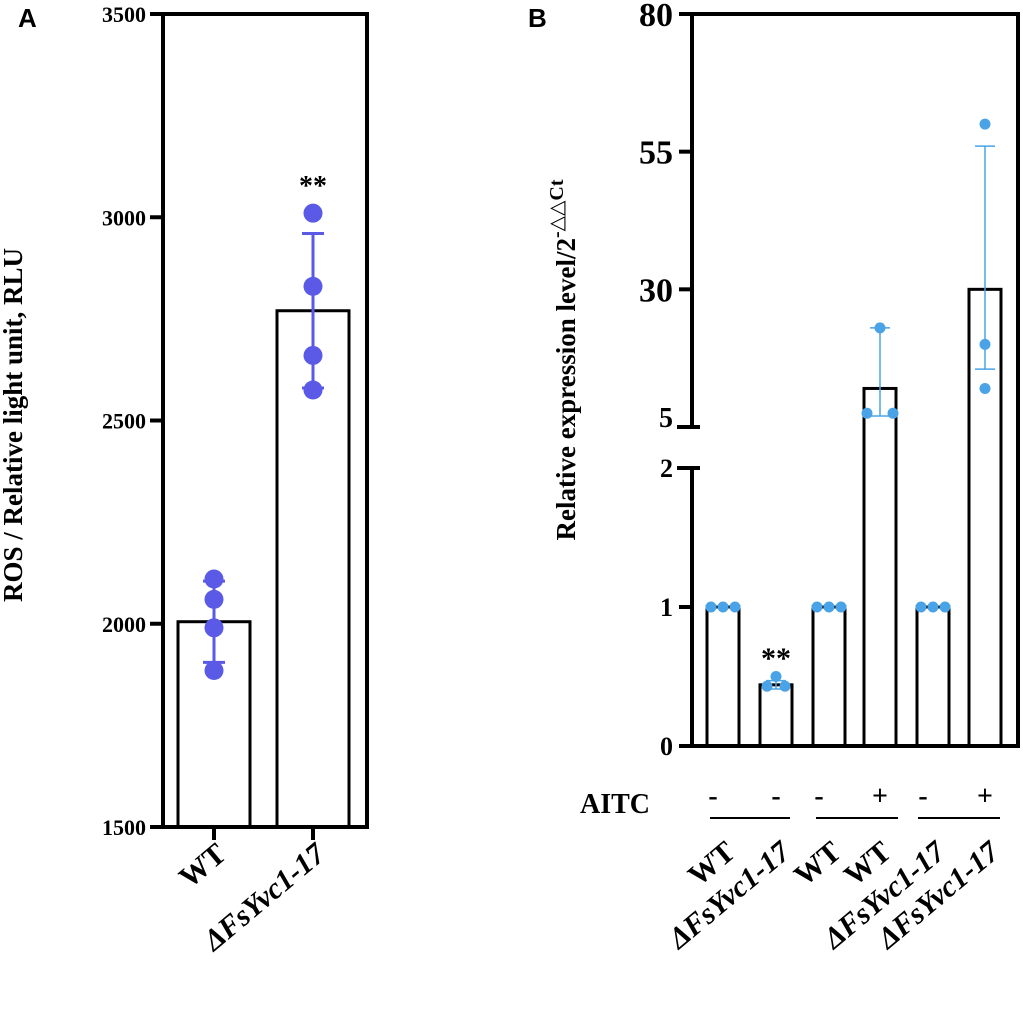 The height and width of the screenshot is (1015, 1023). I want to click on y-tick-label: 1500, so click(124, 827).